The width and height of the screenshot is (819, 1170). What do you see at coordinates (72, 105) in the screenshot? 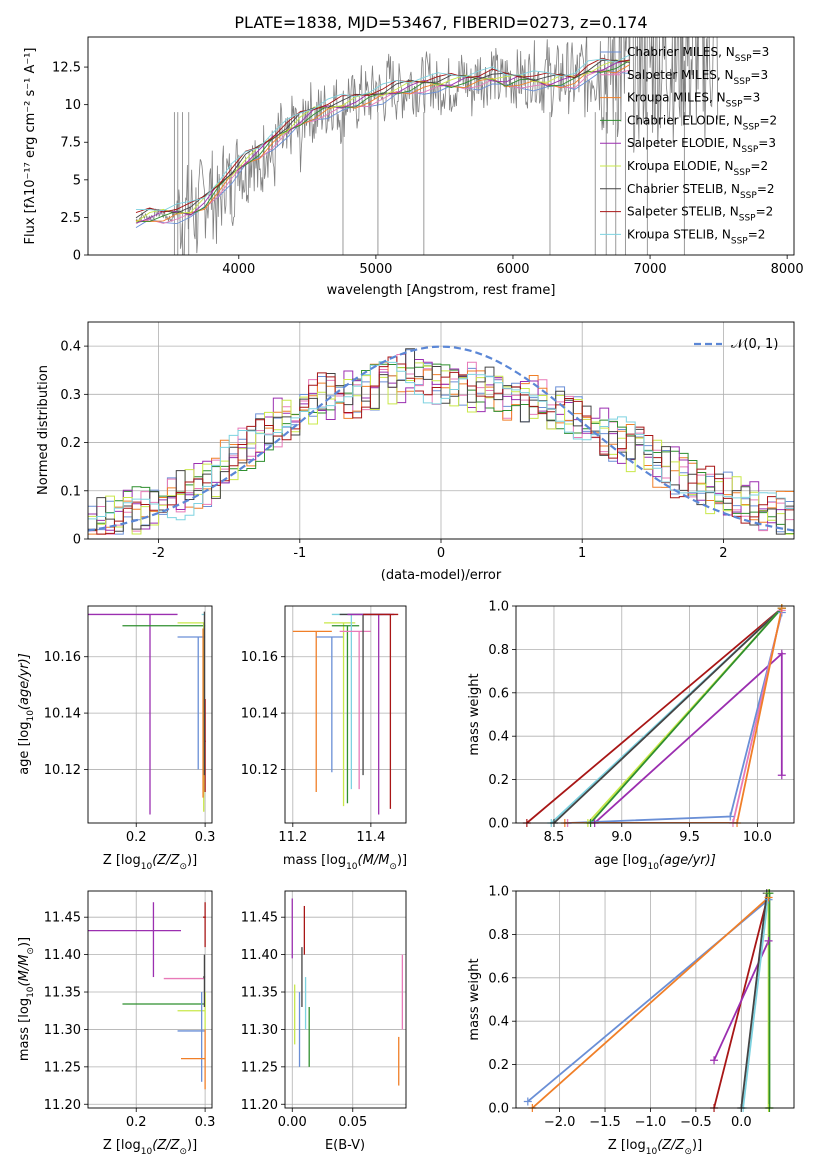
I see `spectrum-ytick-label: 10` at bounding box center [72, 105].